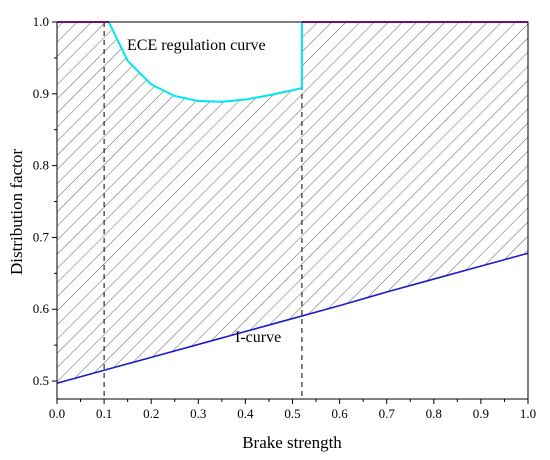 Image resolution: width=550 pixels, height=460 pixels. Describe the element at coordinates (258, 337) in the screenshot. I see `annotation-i-curve: I-curve` at that location.